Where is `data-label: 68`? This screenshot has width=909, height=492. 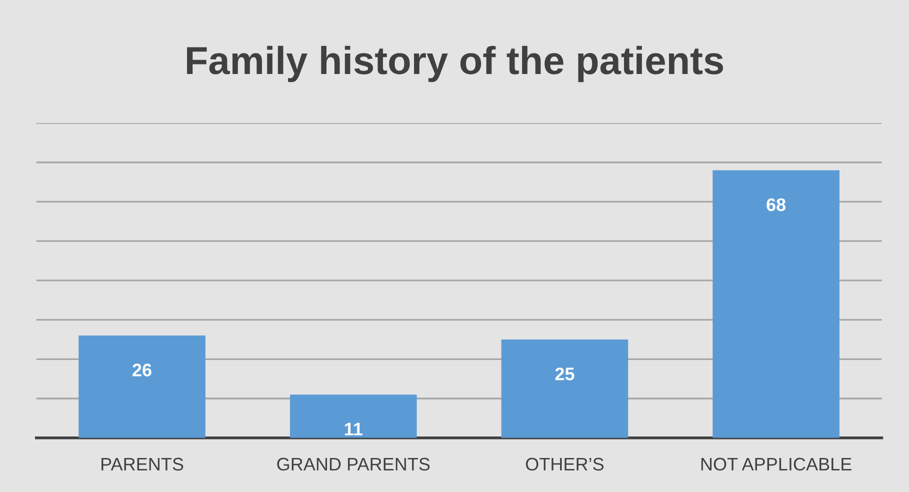 data-label: 68 is located at coordinates (776, 205).